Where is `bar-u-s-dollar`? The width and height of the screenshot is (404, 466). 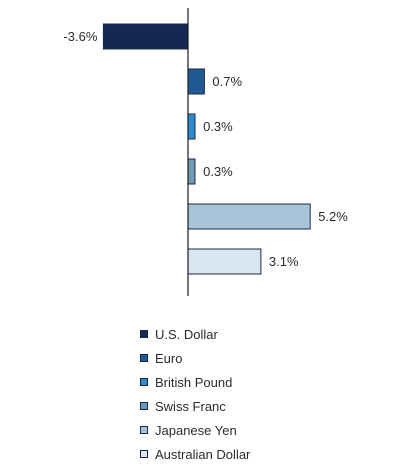 bar-u-s-dollar is located at coordinates (145, 36).